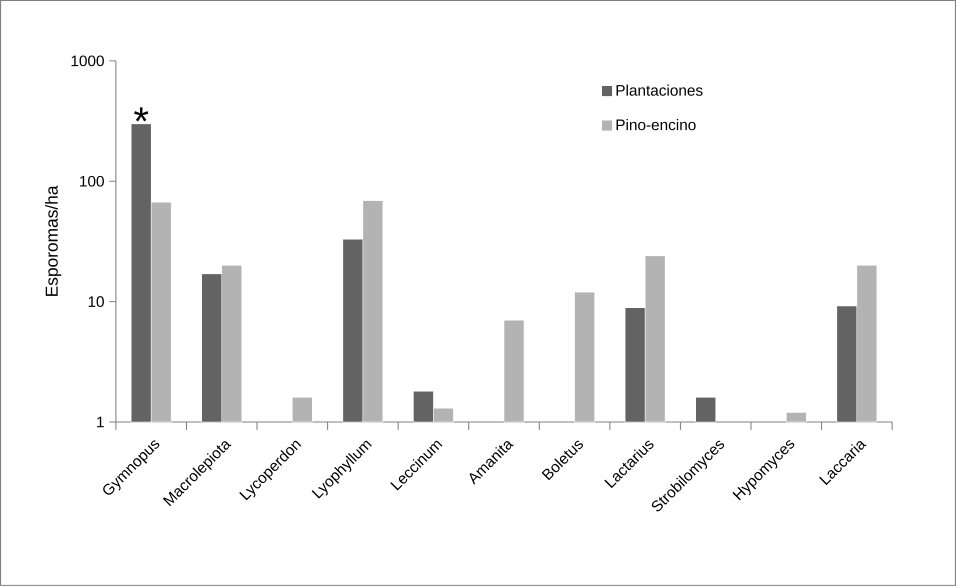 The width and height of the screenshot is (956, 586). What do you see at coordinates (659, 90) in the screenshot?
I see `legend-label: Plantaciones` at bounding box center [659, 90].